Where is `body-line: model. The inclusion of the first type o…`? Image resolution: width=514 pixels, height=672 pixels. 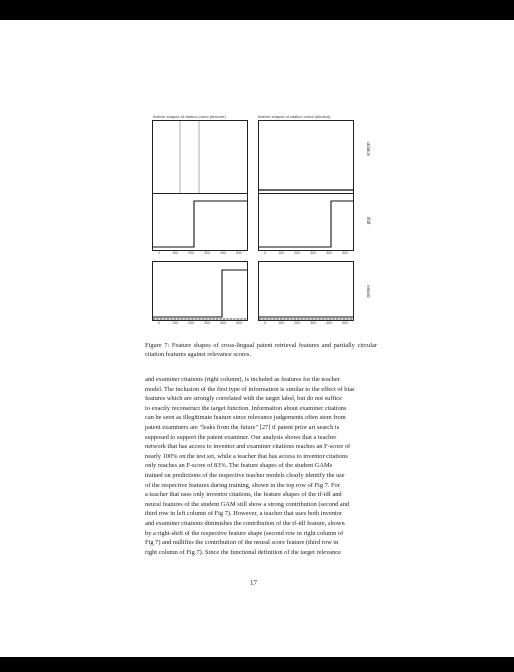
body-line: model. The inclusion of the first type o… is located at coordinates (250, 389).